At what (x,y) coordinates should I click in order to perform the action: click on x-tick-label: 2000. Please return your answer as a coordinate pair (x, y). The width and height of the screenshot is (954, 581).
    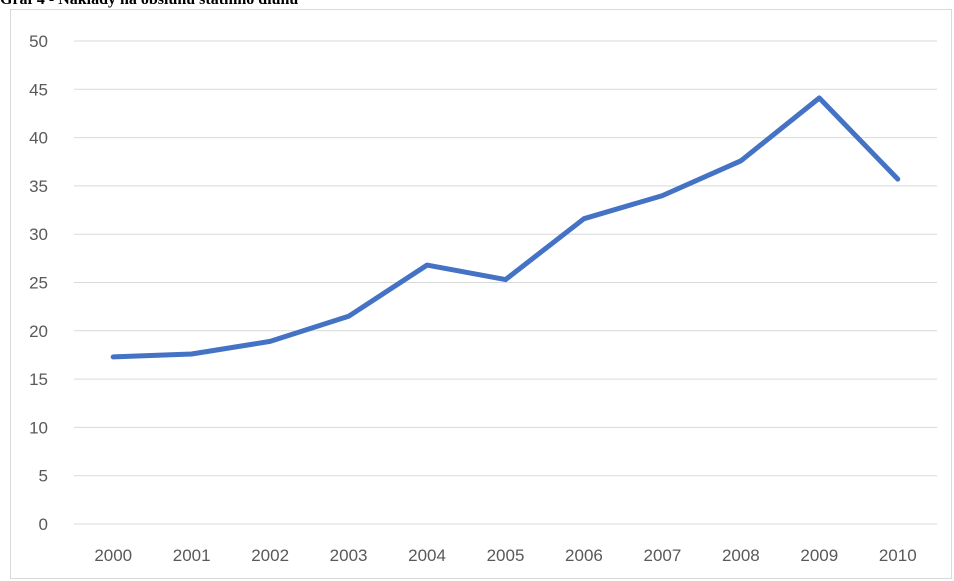
    Looking at the image, I should click on (113, 555).